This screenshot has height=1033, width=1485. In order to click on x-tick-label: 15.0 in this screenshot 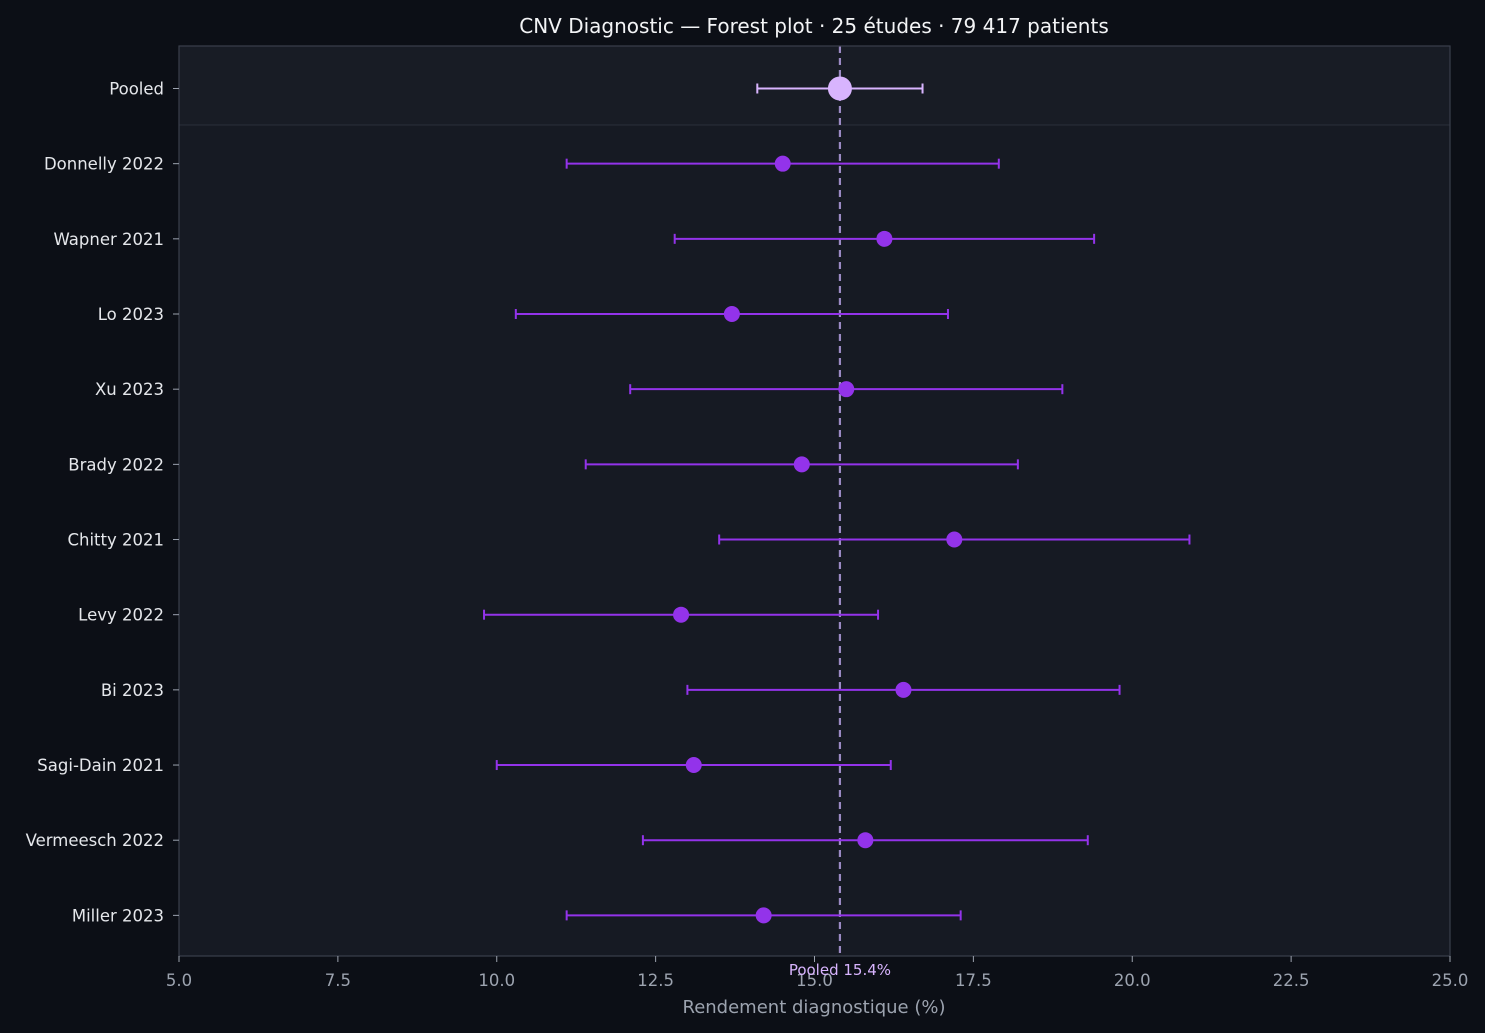, I will do `click(814, 980)`.